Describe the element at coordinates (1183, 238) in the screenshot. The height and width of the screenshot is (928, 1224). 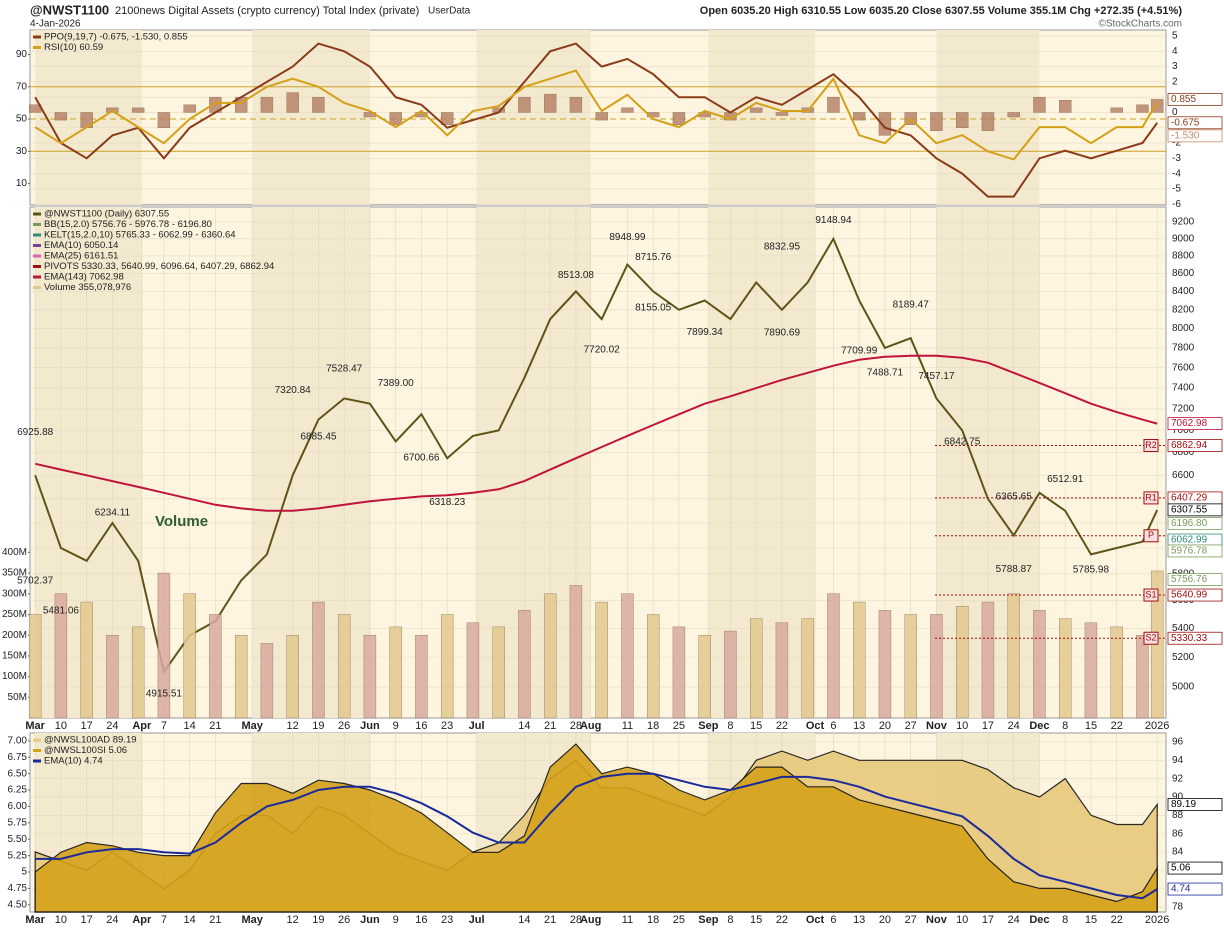
I see `y2-tick-label: 9000` at that location.